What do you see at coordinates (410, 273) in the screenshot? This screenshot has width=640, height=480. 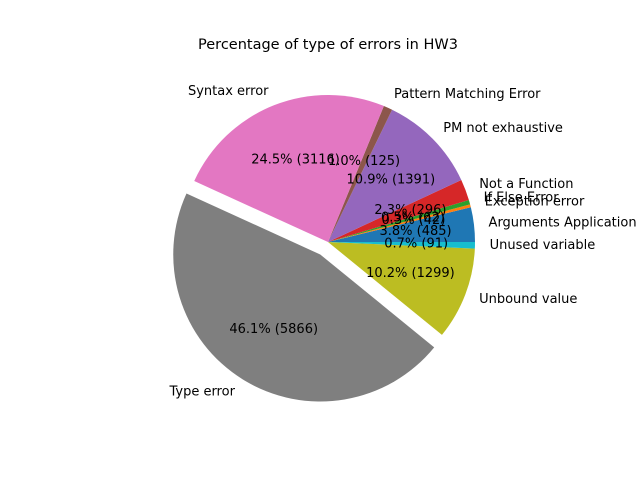 I see `pct-label-unbound-value: 10.2% (1299)` at bounding box center [410, 273].